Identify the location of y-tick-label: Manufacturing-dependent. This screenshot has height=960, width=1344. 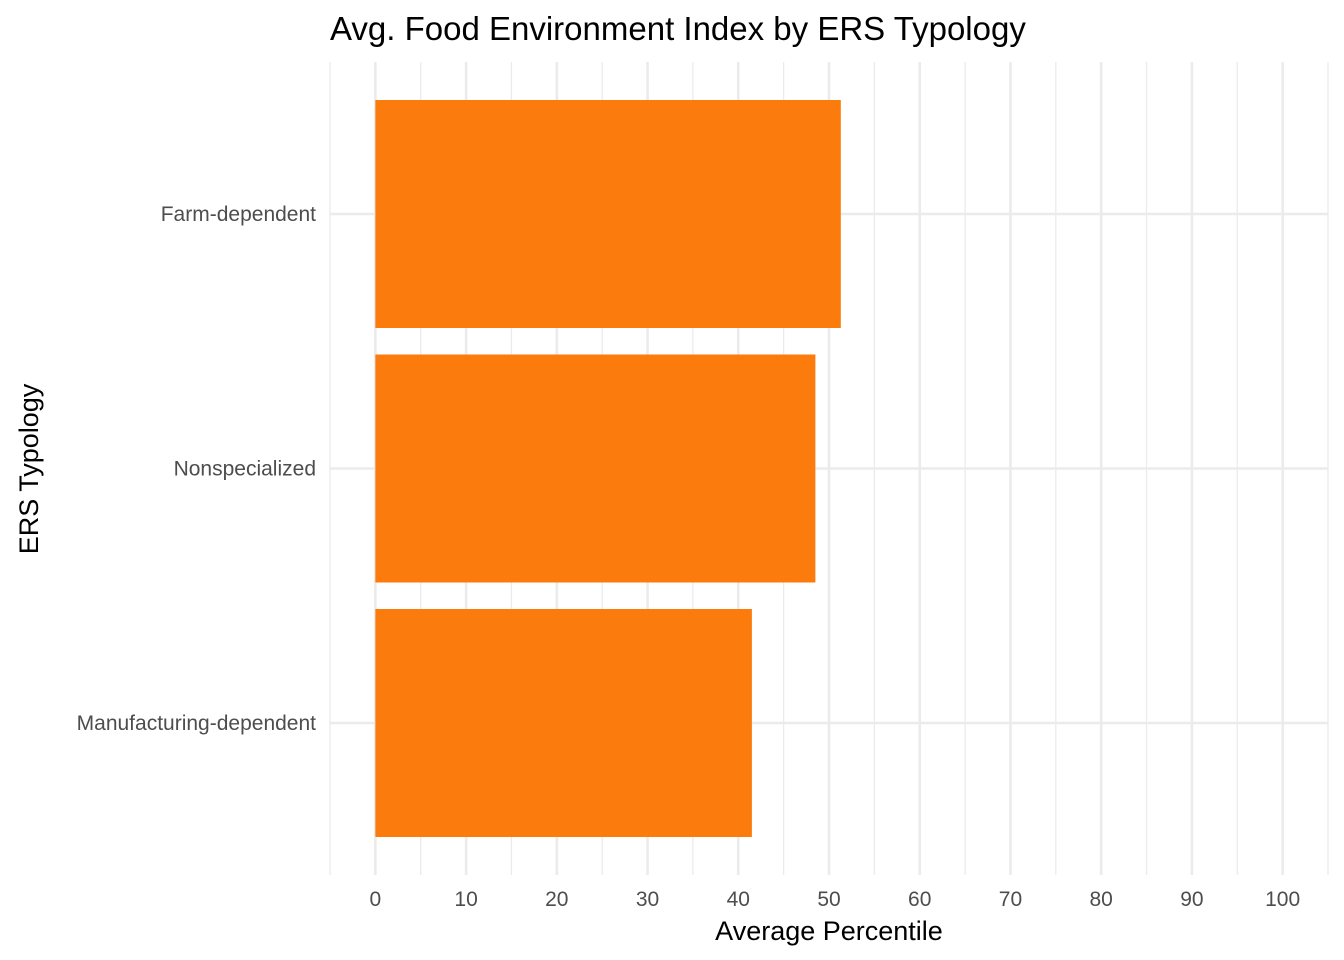
(197, 723).